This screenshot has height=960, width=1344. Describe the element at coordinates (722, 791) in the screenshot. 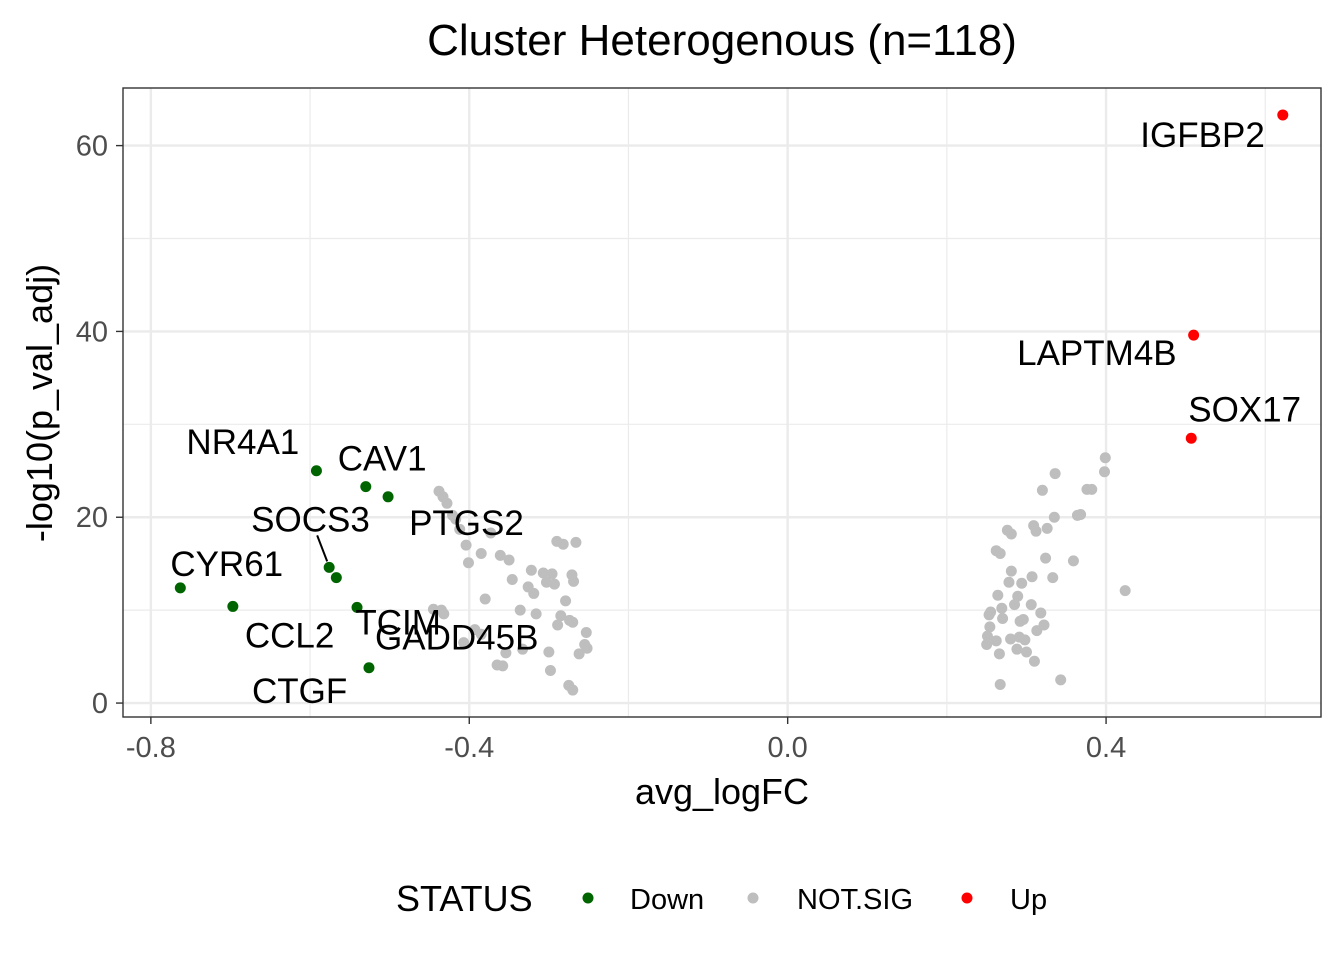

I see `x-axis-label: avg_logFC` at that location.